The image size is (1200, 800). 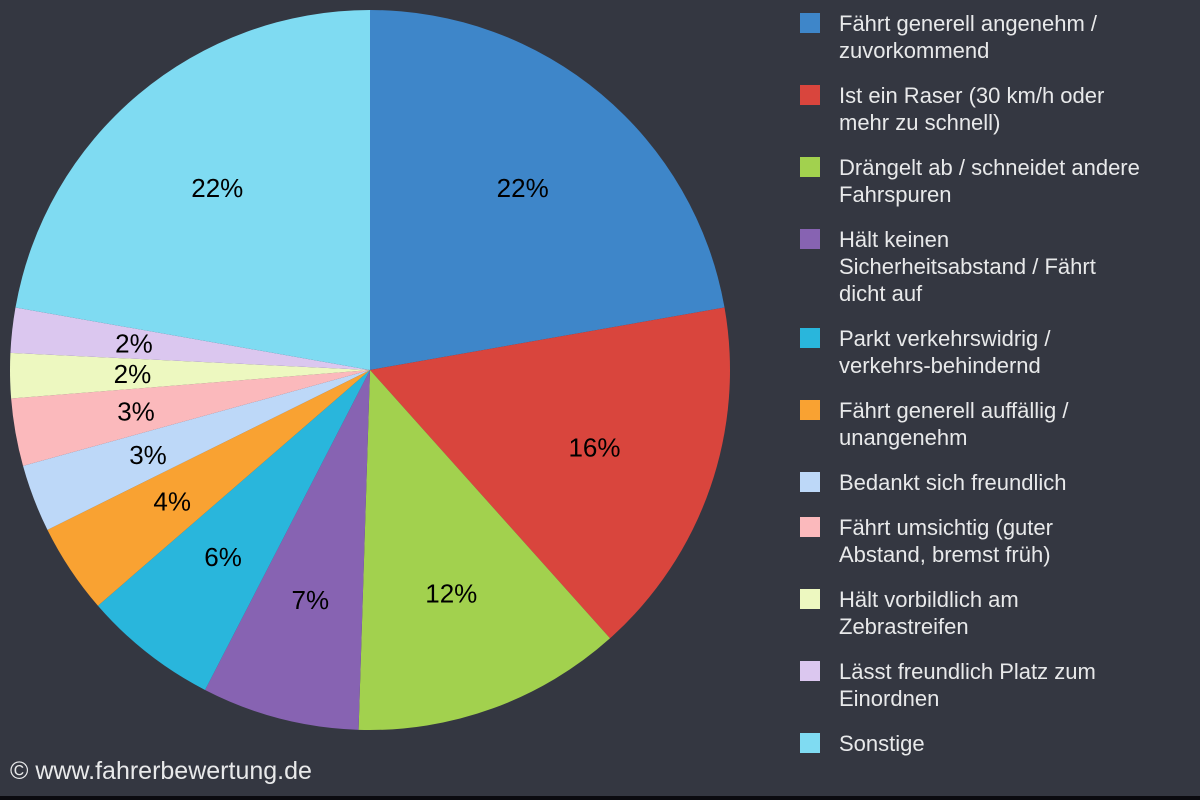 What do you see at coordinates (451, 593) in the screenshot?
I see `slice-value-label: 12%` at bounding box center [451, 593].